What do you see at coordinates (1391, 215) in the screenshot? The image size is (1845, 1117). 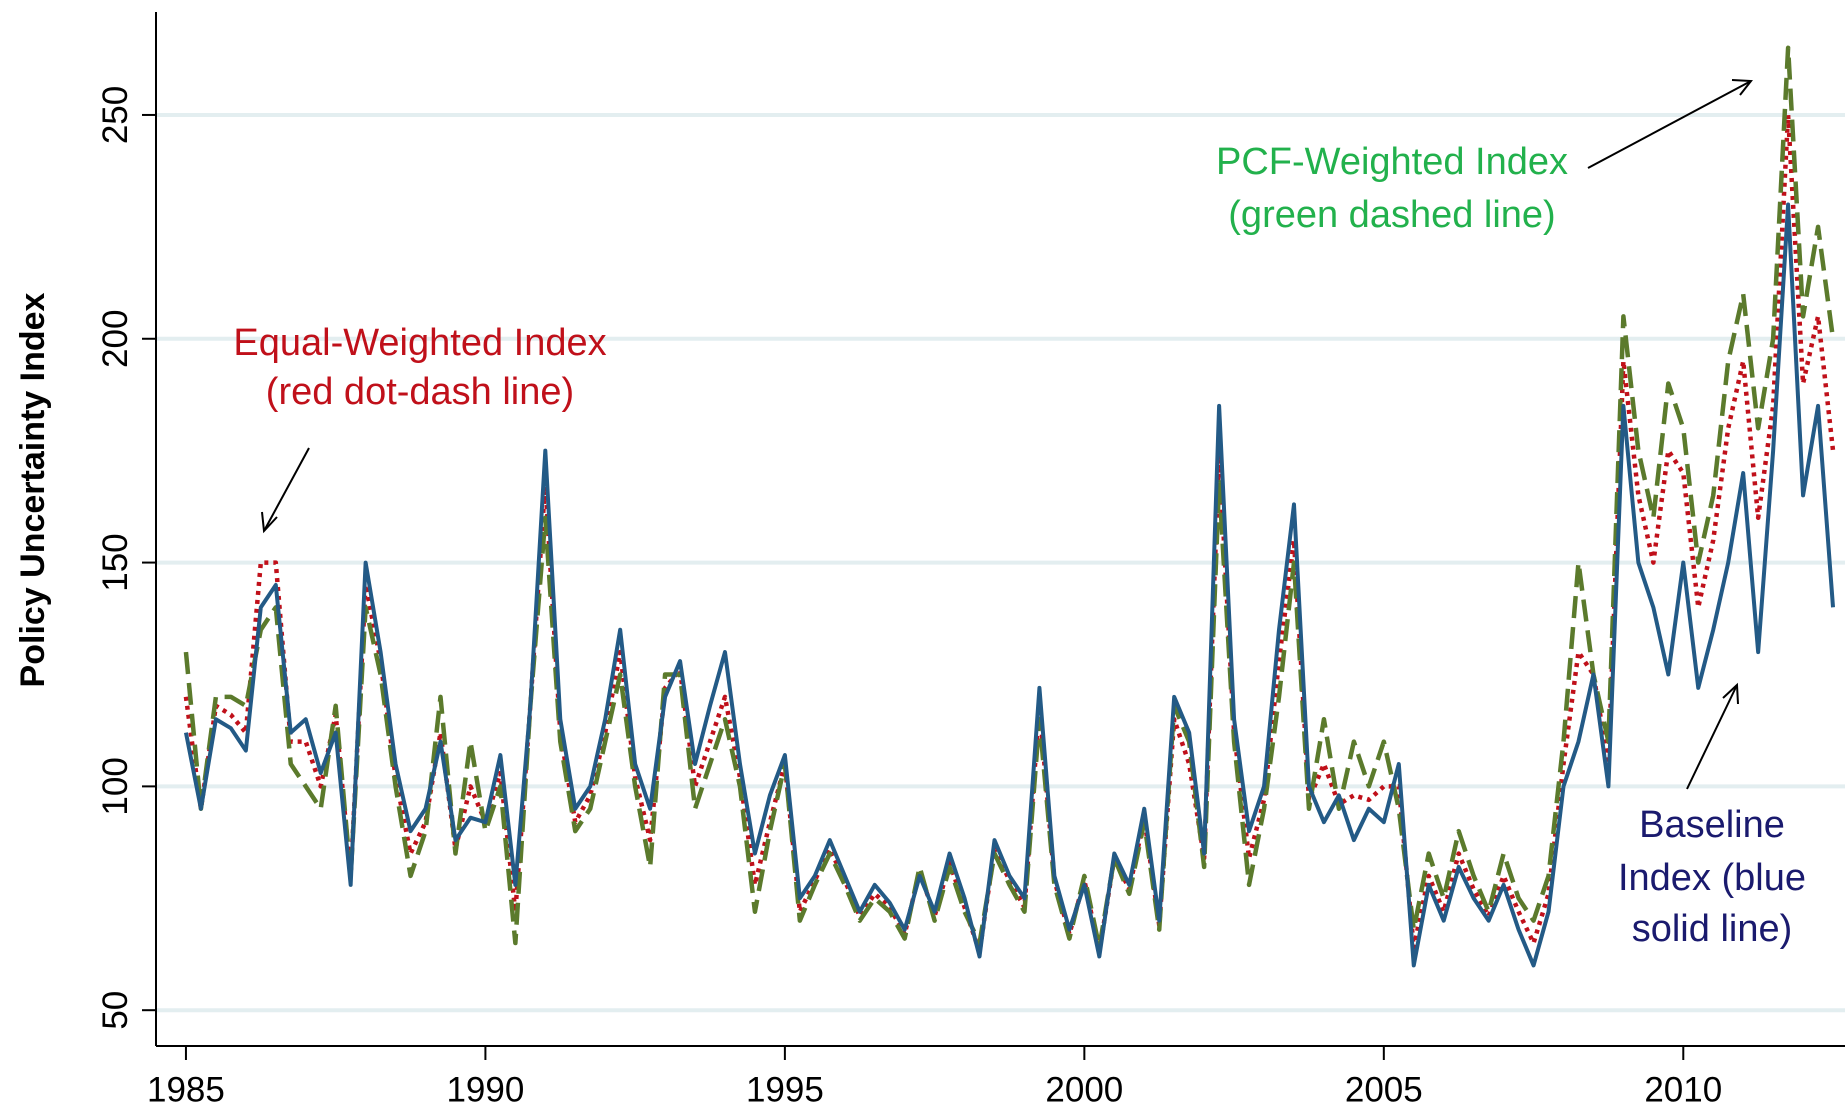 I see `annotation: (green dashed line)` at bounding box center [1391, 215].